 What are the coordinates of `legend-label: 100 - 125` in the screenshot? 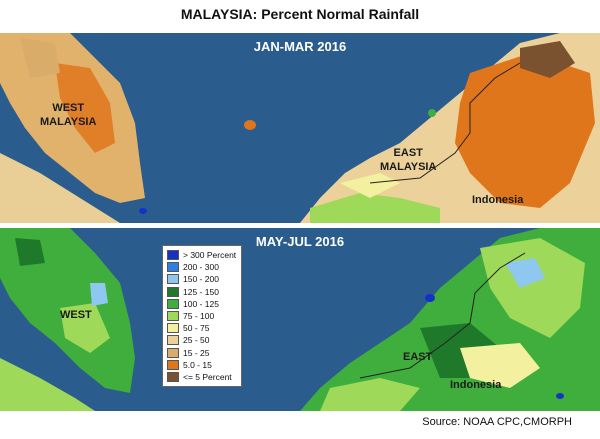 It's located at (201, 303).